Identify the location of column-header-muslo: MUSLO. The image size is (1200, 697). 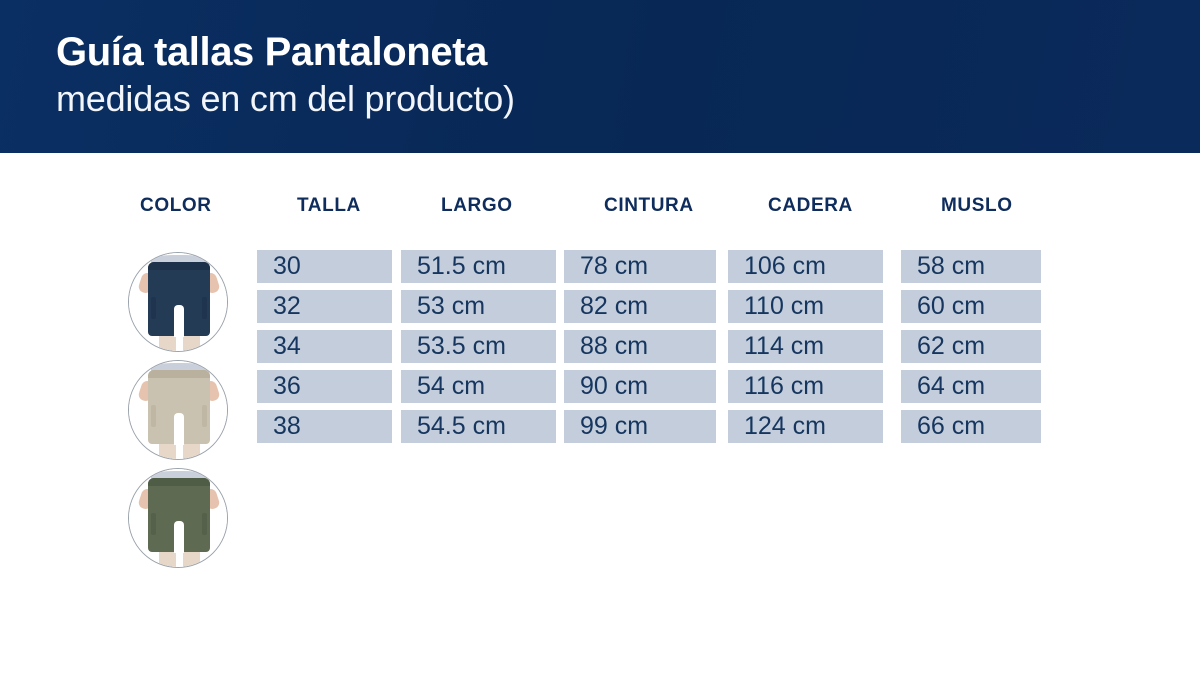
(977, 205).